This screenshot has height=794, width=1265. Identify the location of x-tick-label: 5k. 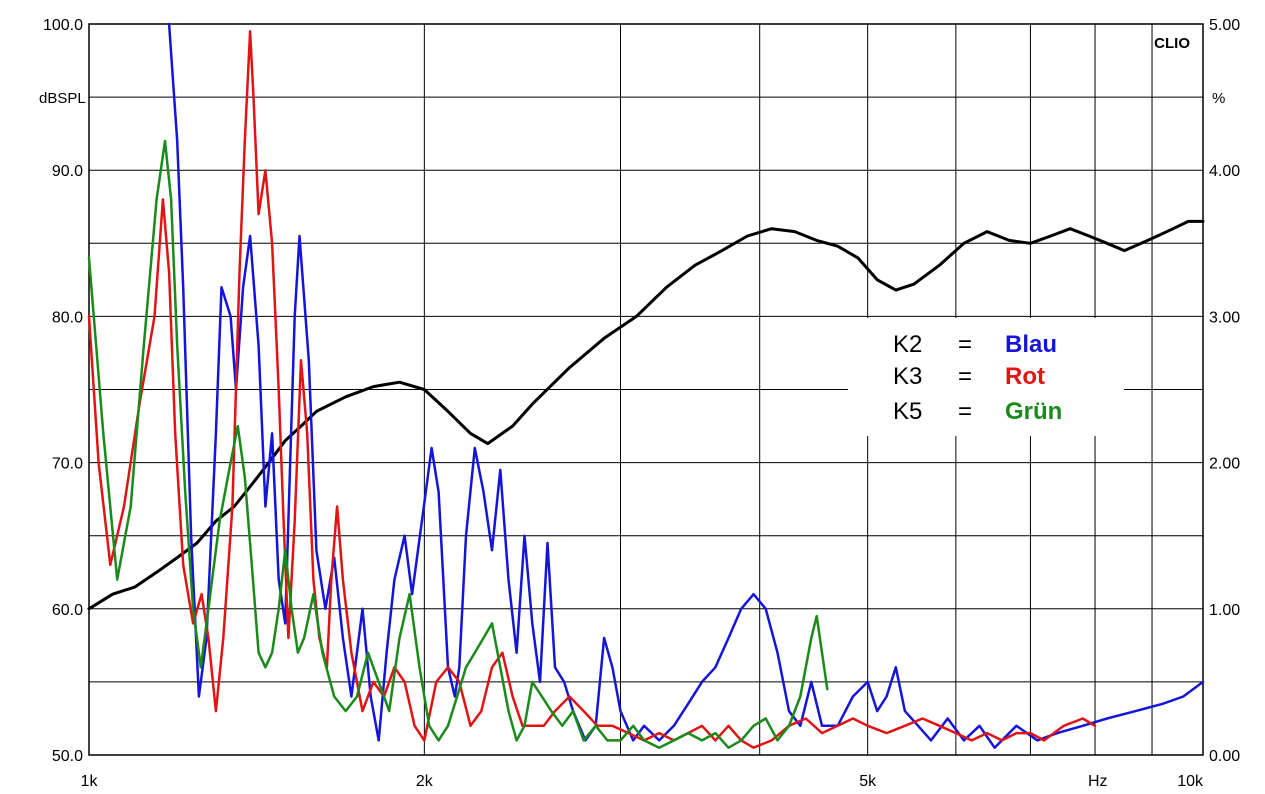
(868, 781).